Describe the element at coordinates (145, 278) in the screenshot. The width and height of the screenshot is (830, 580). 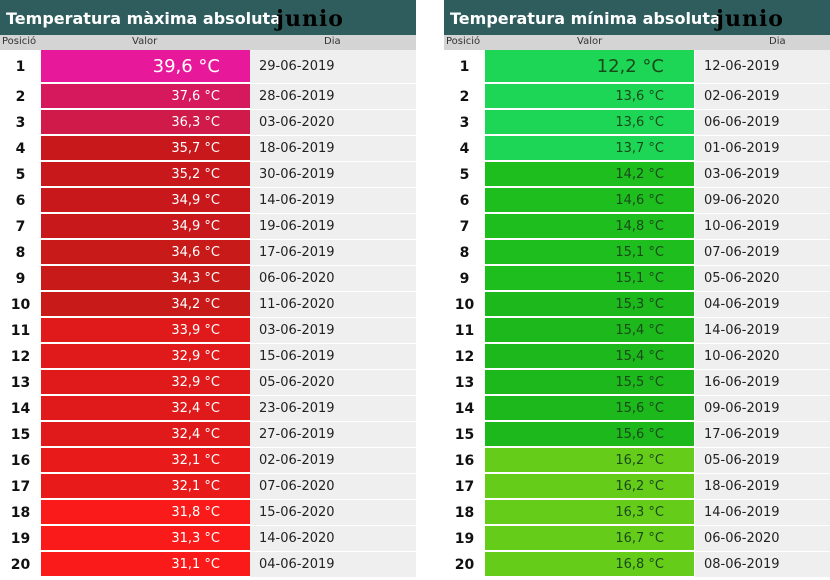
I see `temperature-cell: 34,3 °C` at that location.